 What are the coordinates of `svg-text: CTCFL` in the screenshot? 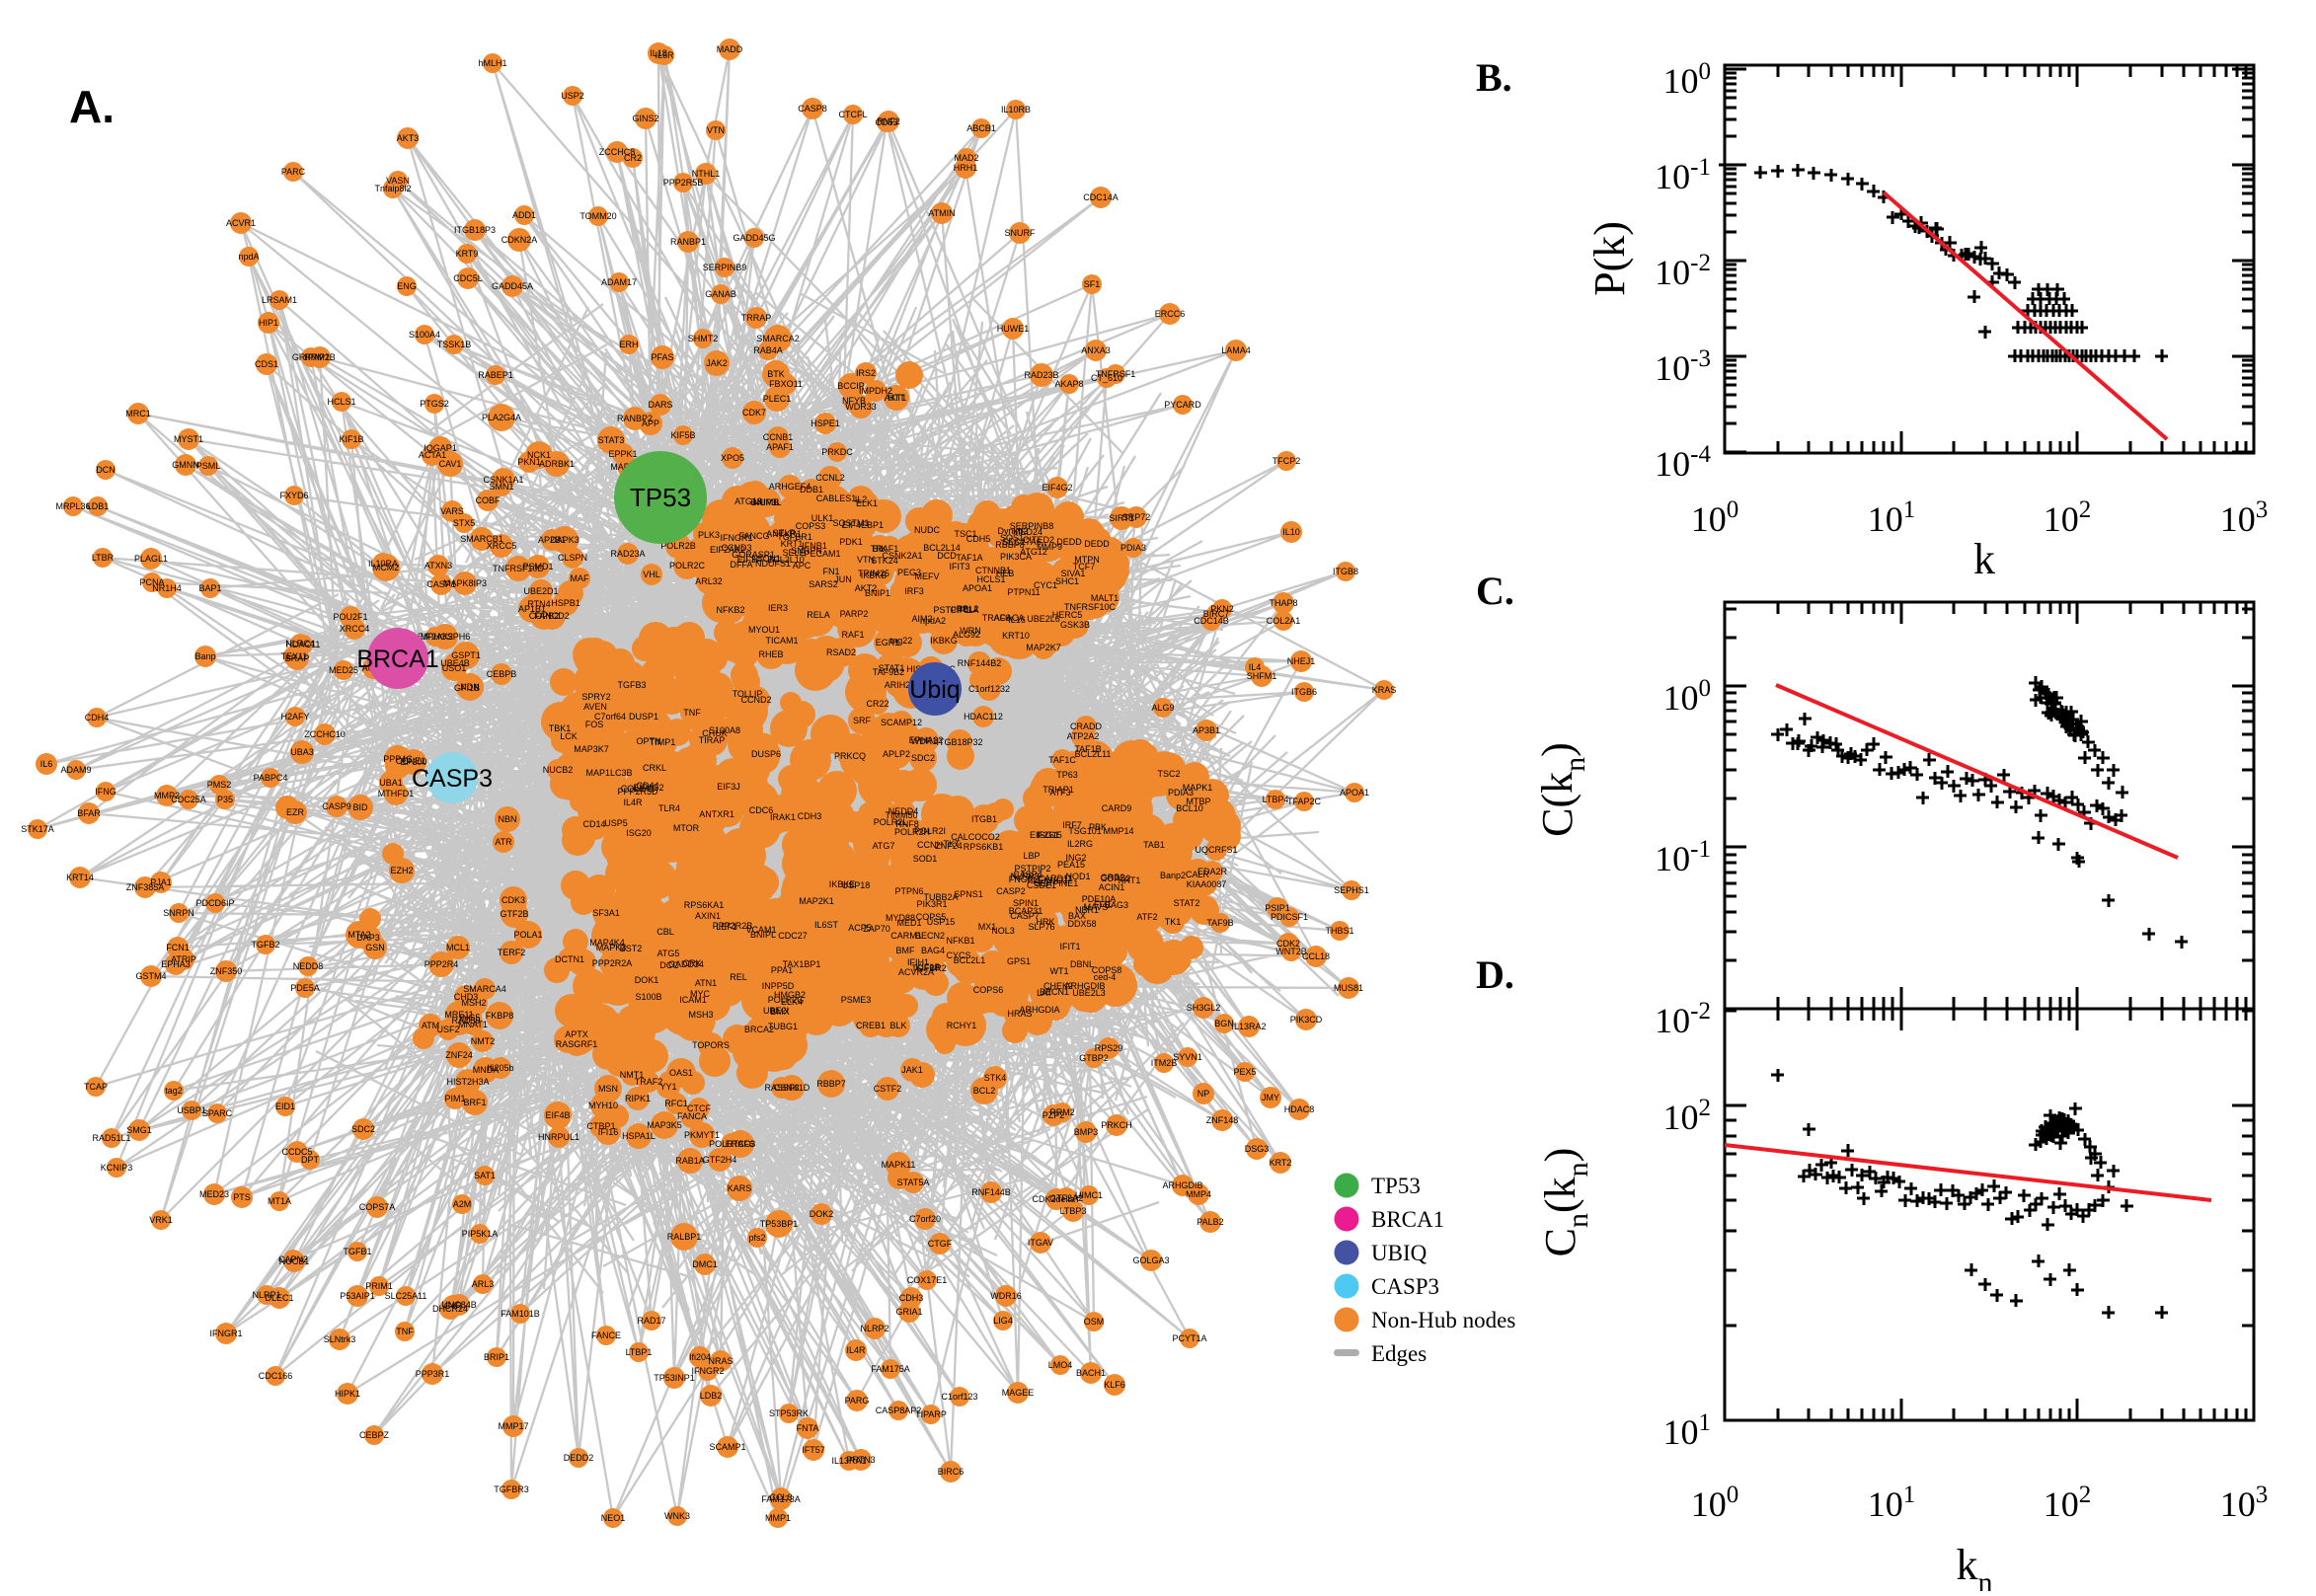 It's located at (853, 114).